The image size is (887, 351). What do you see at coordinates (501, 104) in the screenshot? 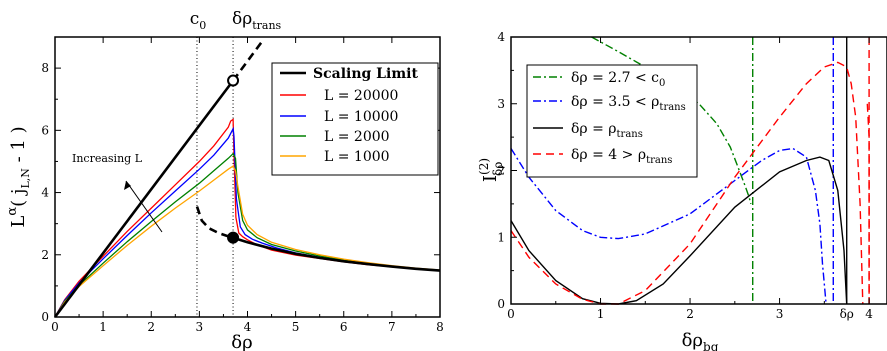
I see `right-ytick-label: 3` at bounding box center [501, 104].